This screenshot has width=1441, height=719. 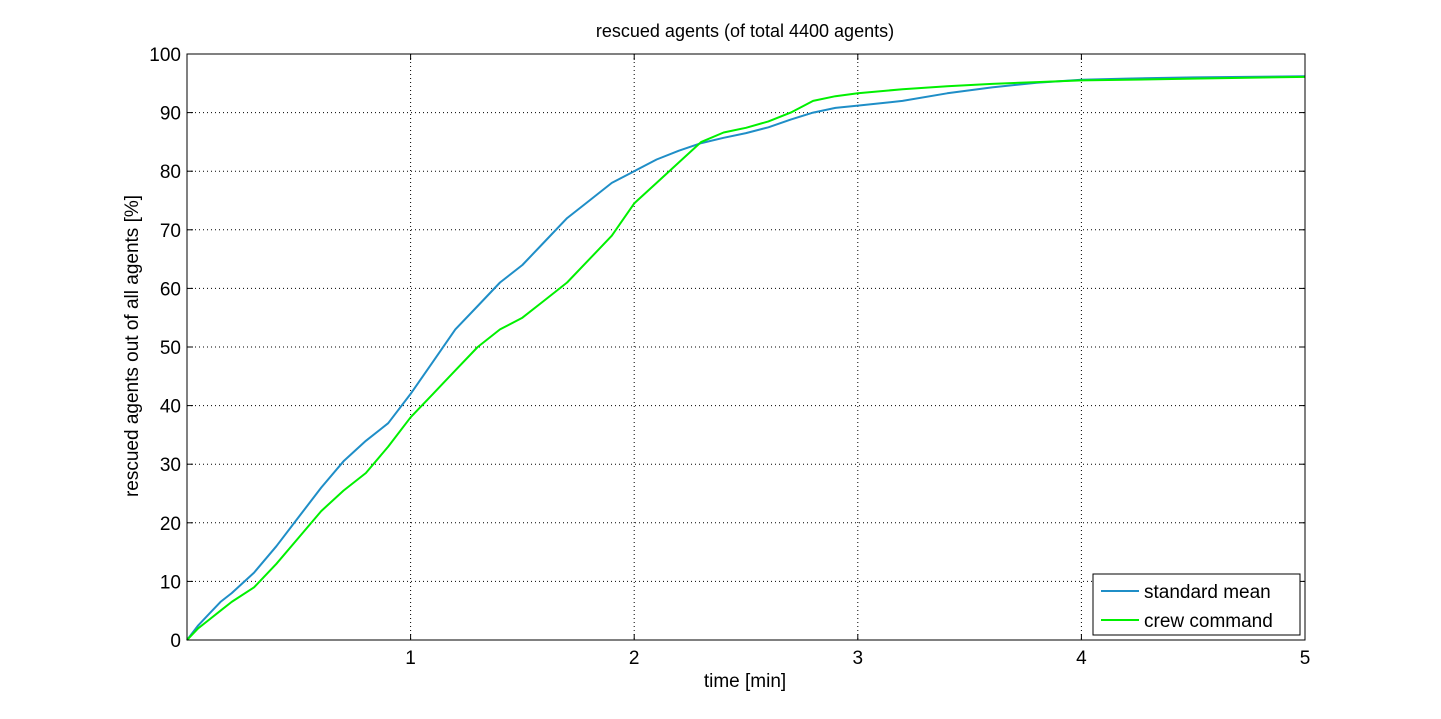 I want to click on y-tick-label: 20, so click(x=170, y=524).